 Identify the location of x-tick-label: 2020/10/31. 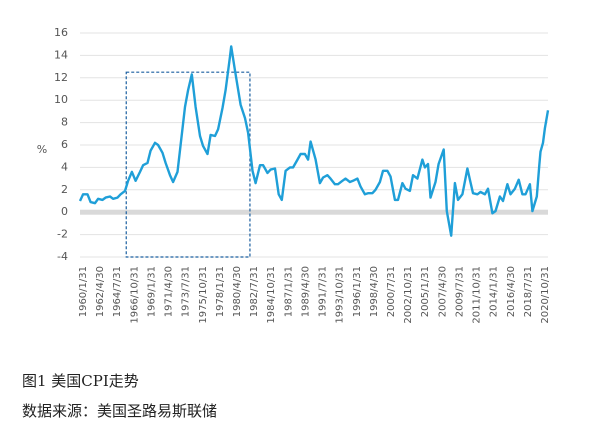
(545, 295).